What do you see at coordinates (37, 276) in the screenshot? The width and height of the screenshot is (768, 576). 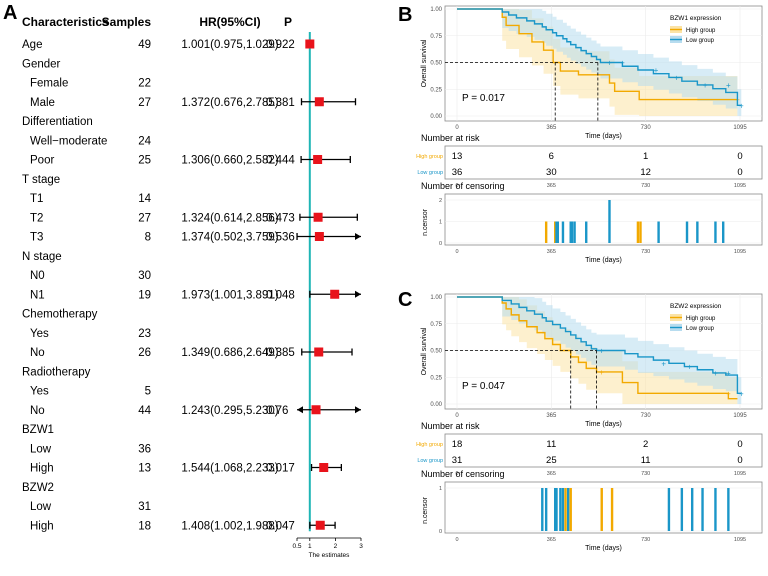 I see `row-label: N0` at bounding box center [37, 276].